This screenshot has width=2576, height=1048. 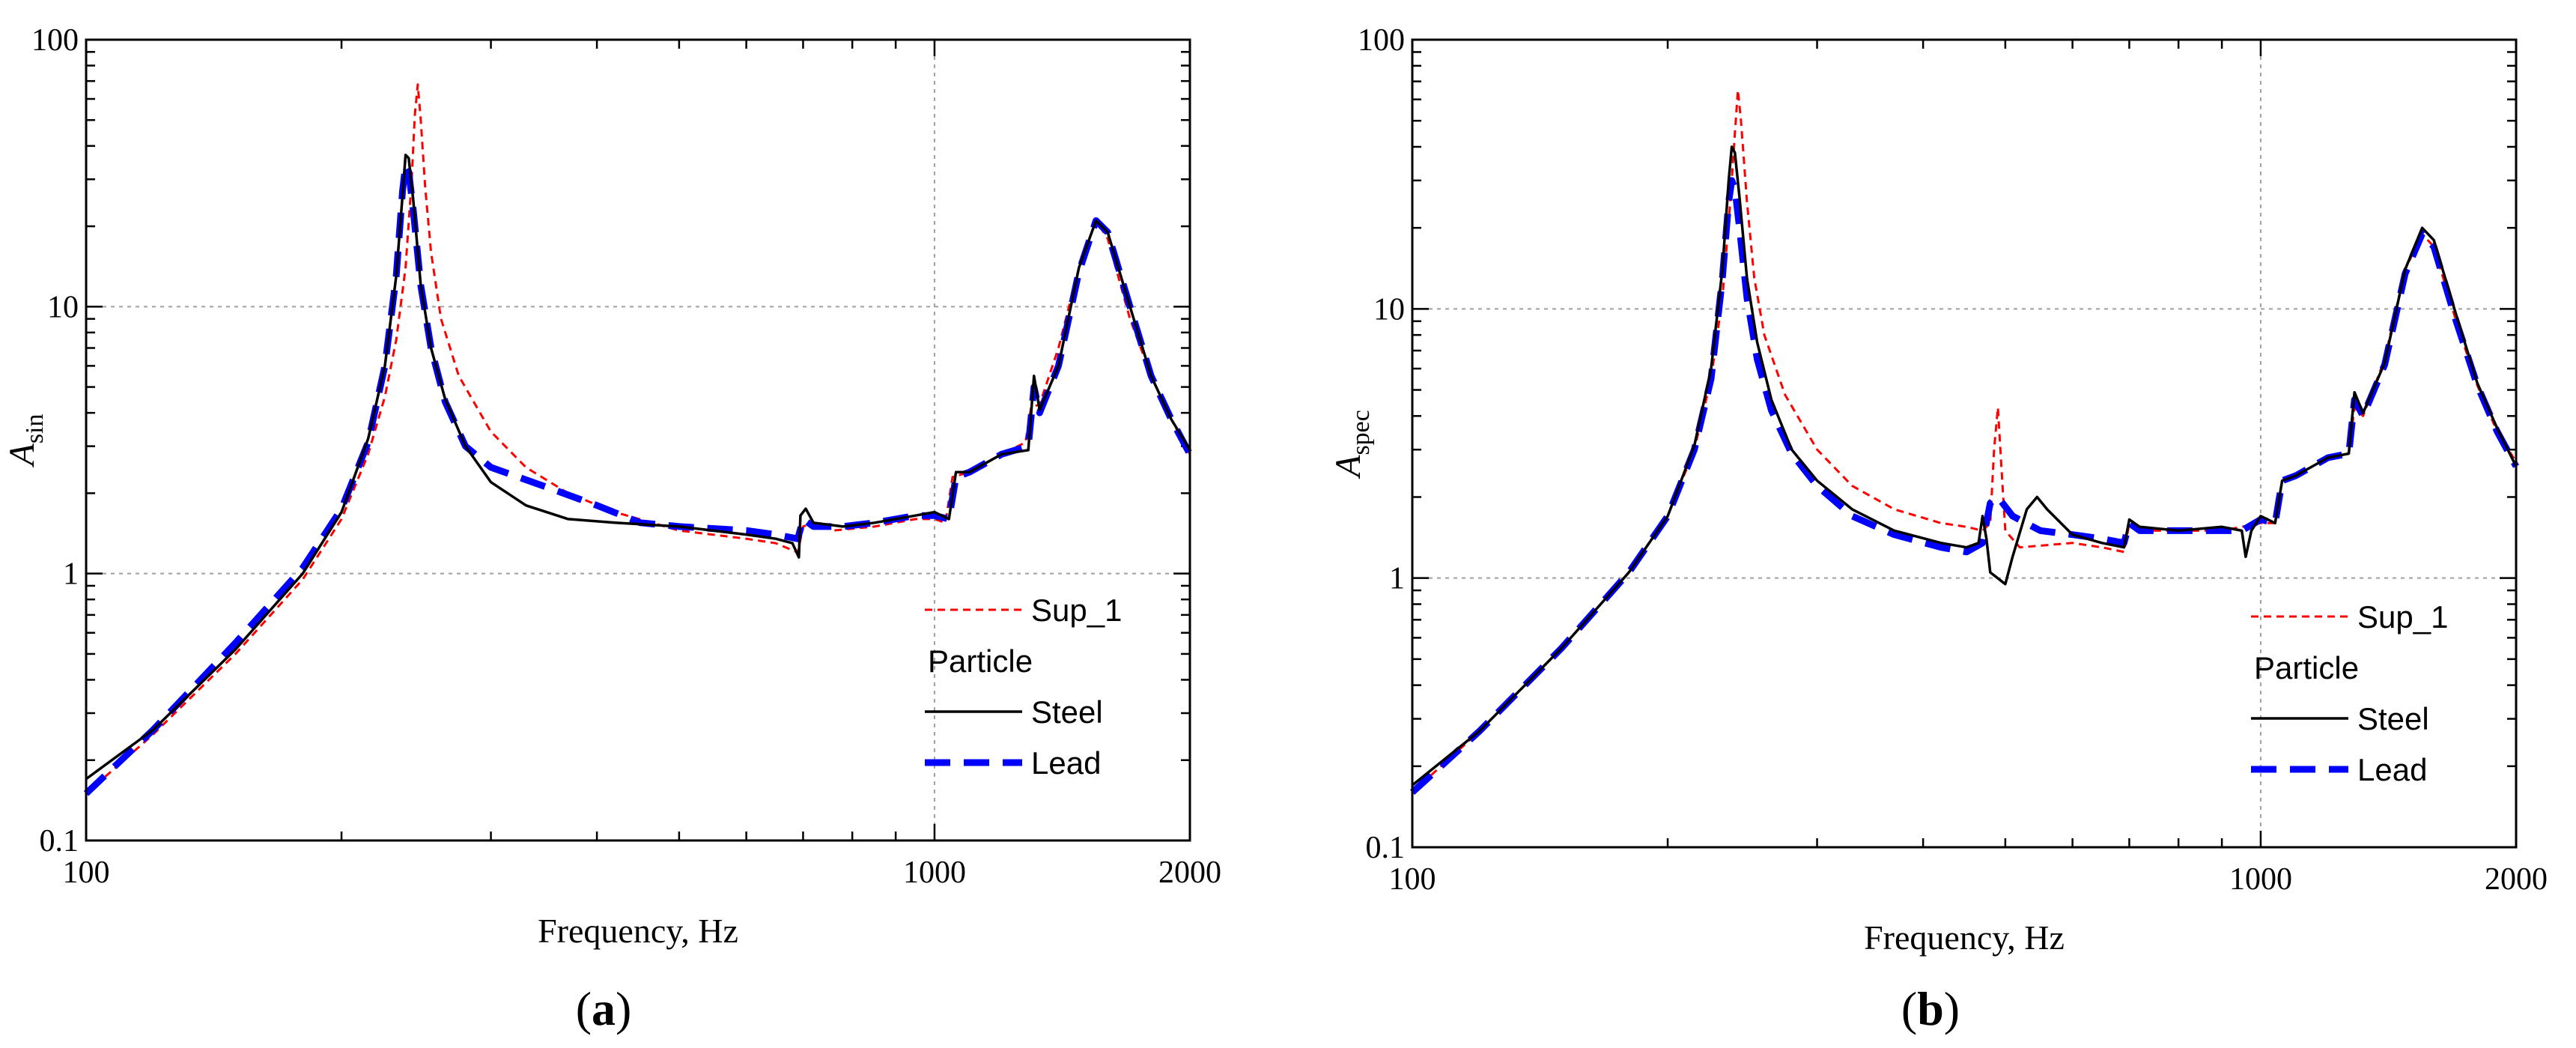 I want to click on y-axis-label: Aspec, so click(x=1351, y=444).